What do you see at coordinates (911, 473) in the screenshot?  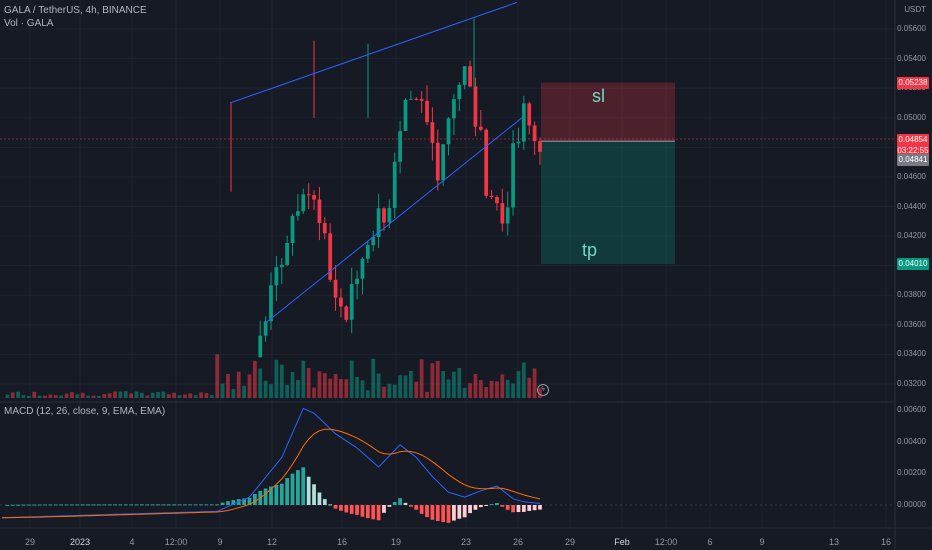 I see `macd-tick-label: 0.00200` at bounding box center [911, 473].